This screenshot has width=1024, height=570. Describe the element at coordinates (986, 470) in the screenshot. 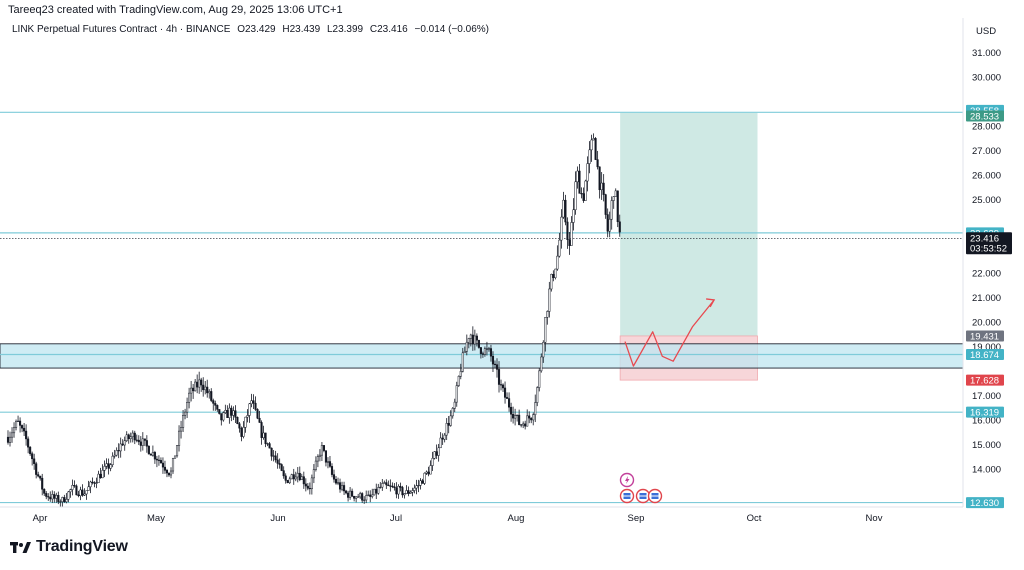

I see `price-tick: 14.000` at that location.